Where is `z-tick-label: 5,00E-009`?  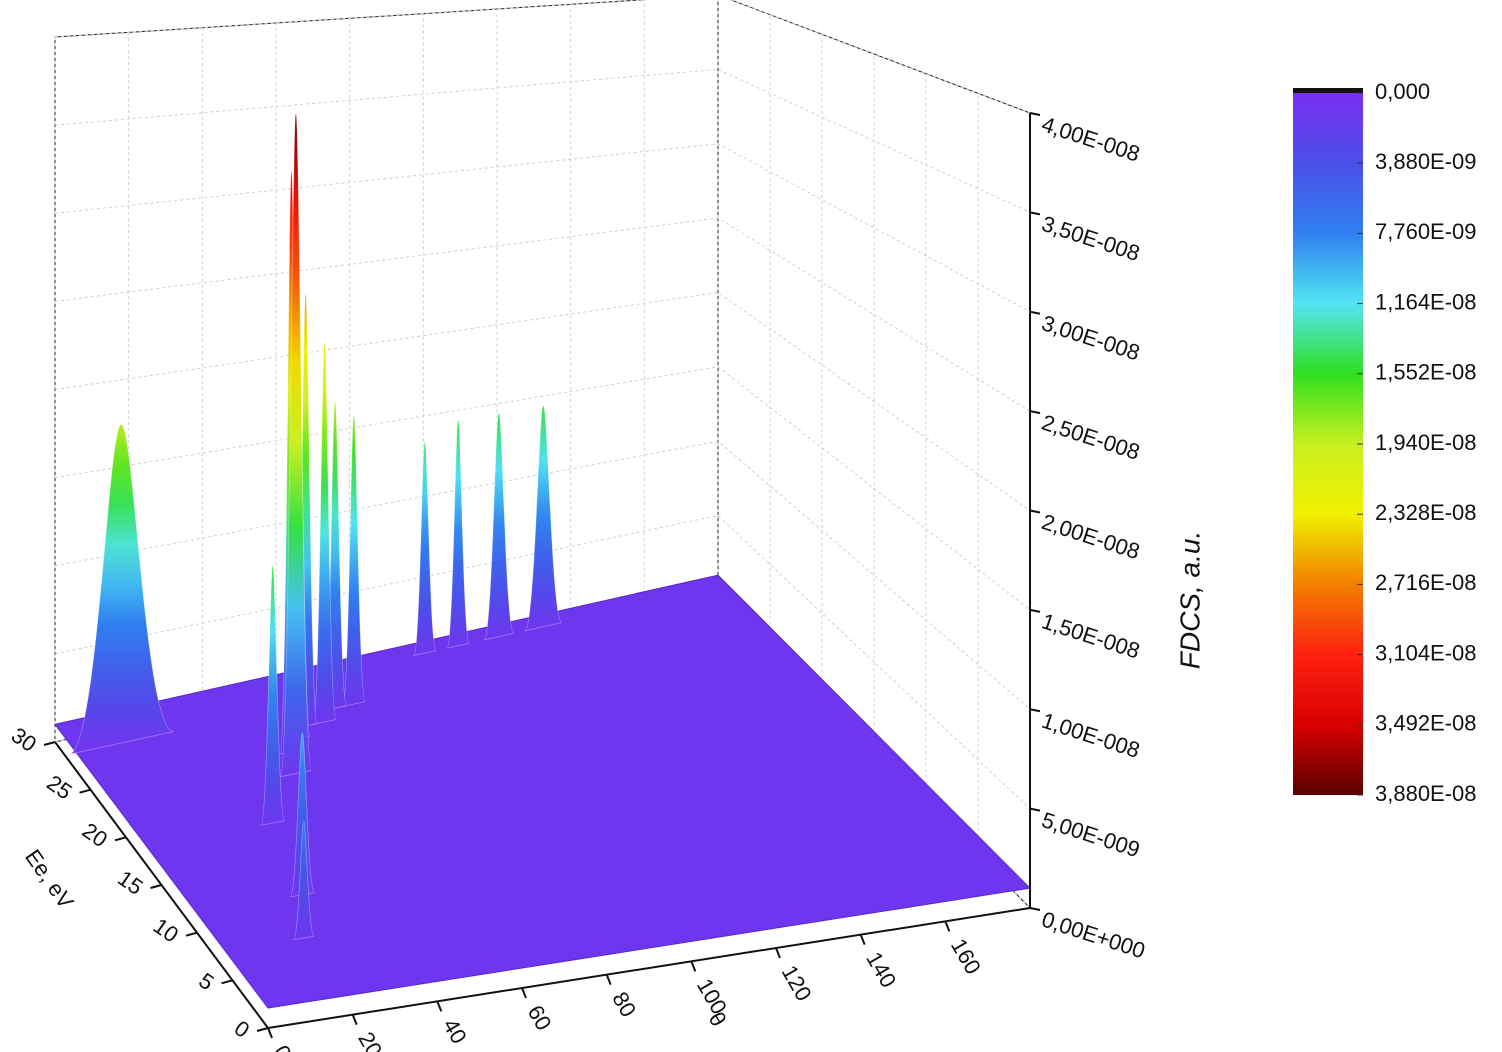 z-tick-label: 5,00E-009 is located at coordinates (1091, 834).